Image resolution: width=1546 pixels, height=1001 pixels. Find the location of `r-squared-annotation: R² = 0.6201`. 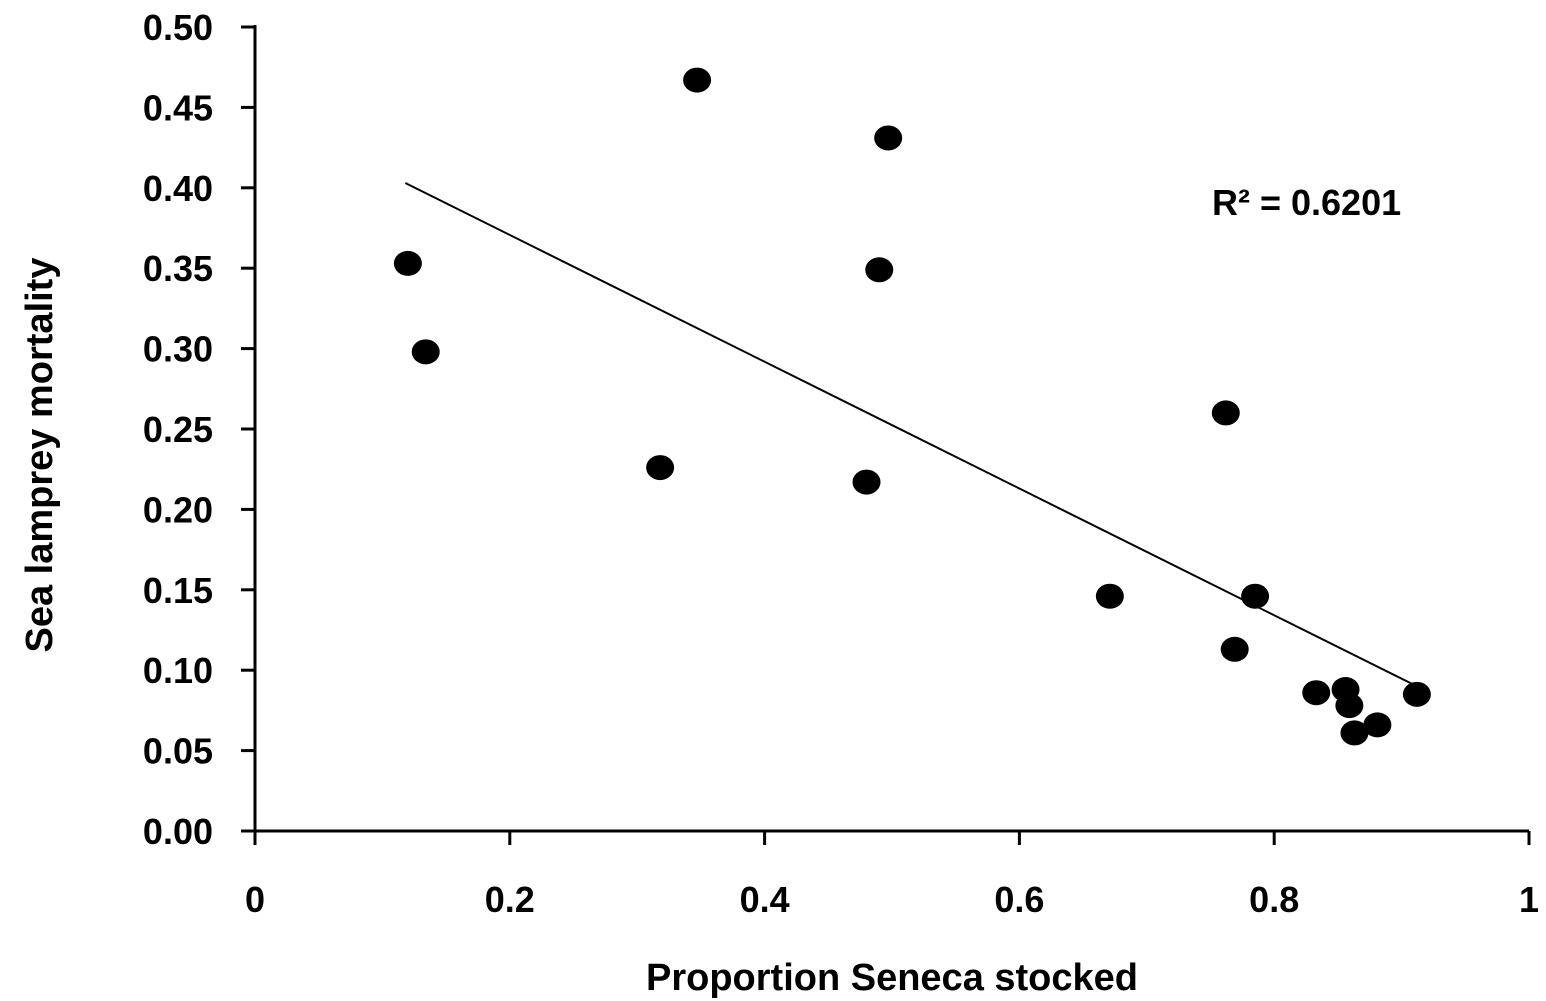

r-squared-annotation: R² = 0.6201 is located at coordinates (1306, 202).